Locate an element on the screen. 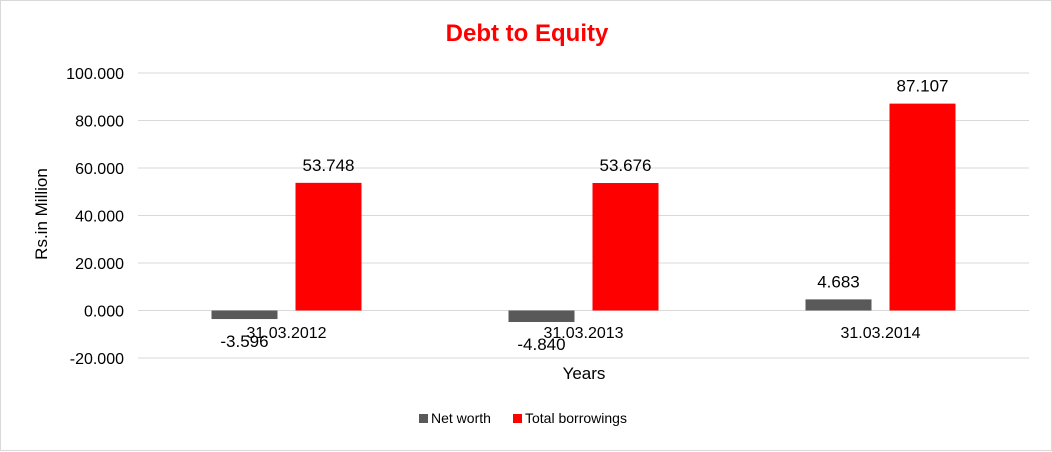 Image resolution: width=1052 pixels, height=452 pixels. y-tick-label: -20.000 is located at coordinates (97, 359).